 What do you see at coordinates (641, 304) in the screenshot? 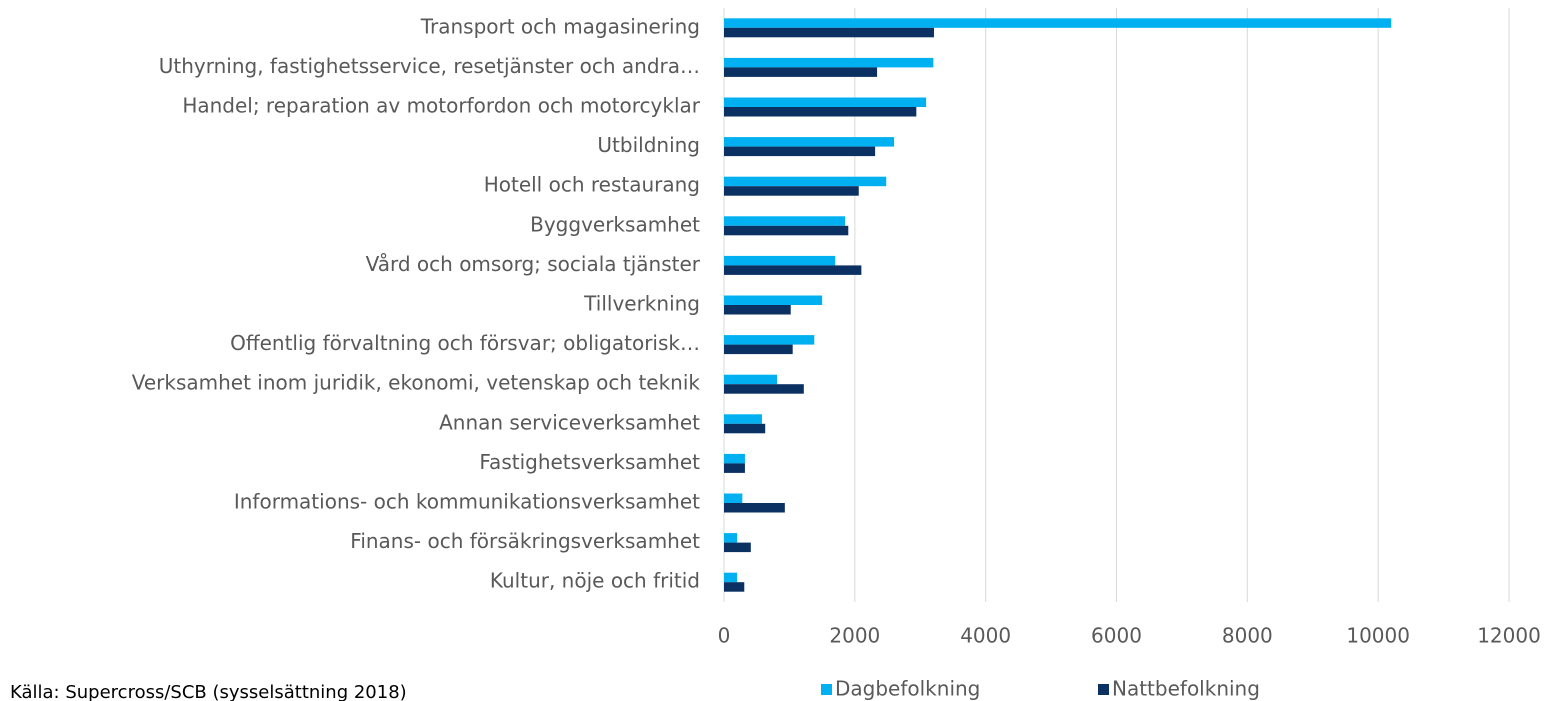
I see `y-tick-label: Tillverkning` at bounding box center [641, 304].